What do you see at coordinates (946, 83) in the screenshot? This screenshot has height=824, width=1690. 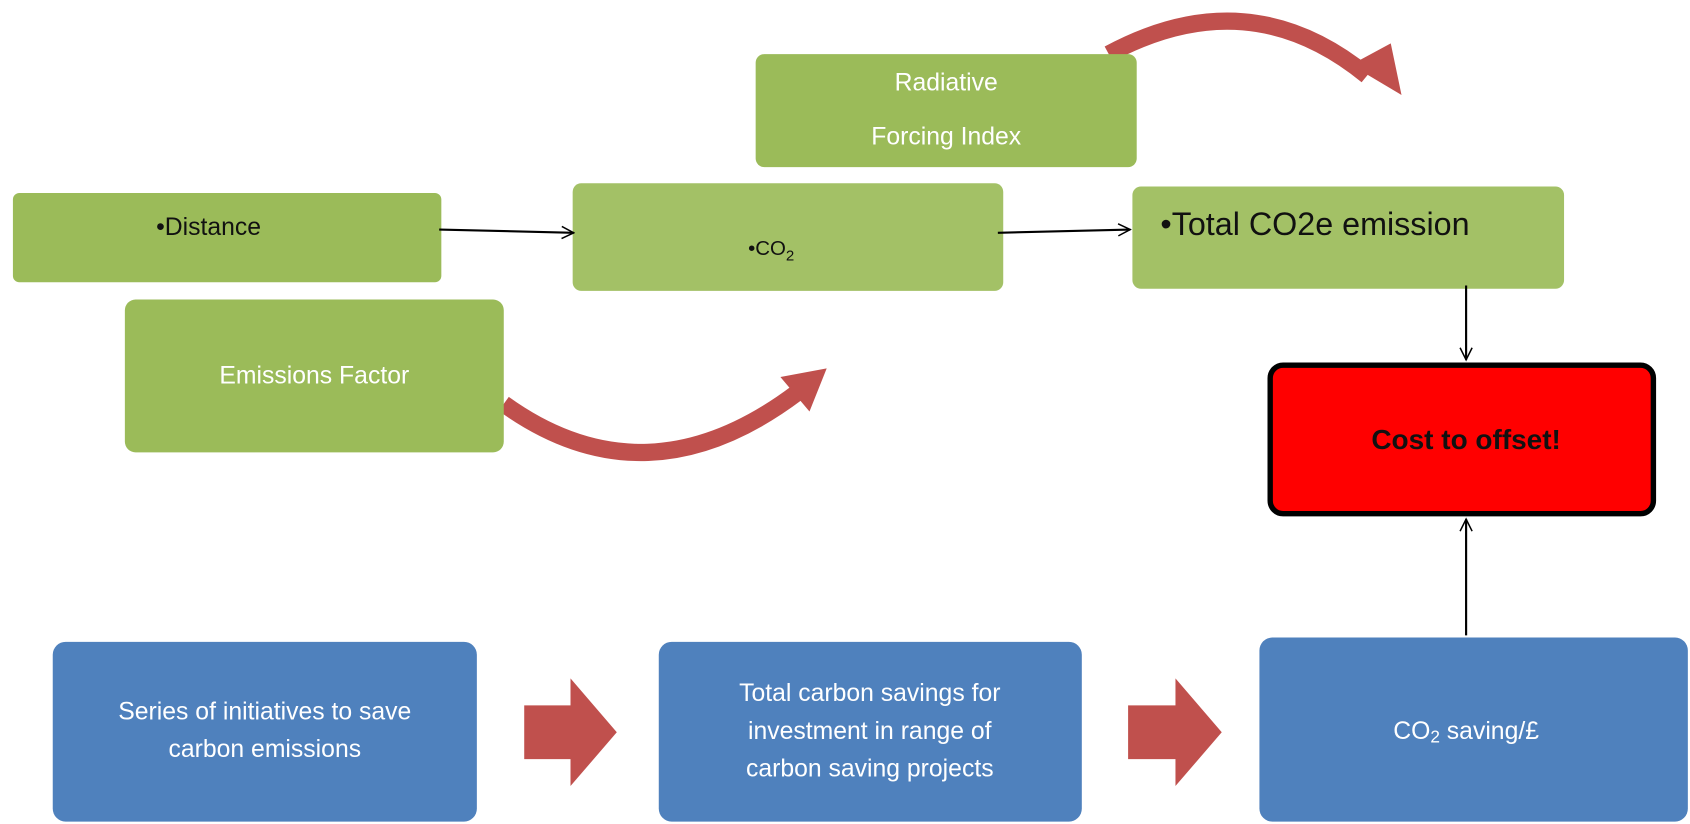 I see `label: Radiative` at bounding box center [946, 83].